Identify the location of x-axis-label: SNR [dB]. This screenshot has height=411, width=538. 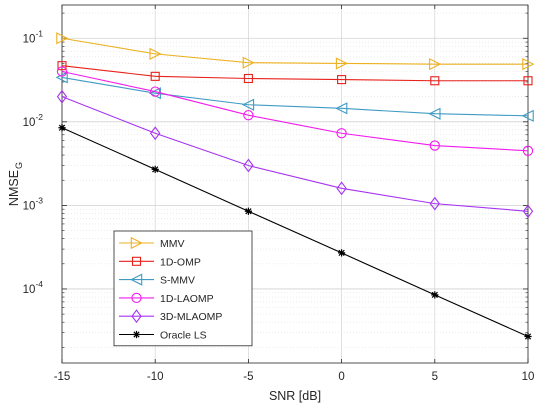
(295, 396).